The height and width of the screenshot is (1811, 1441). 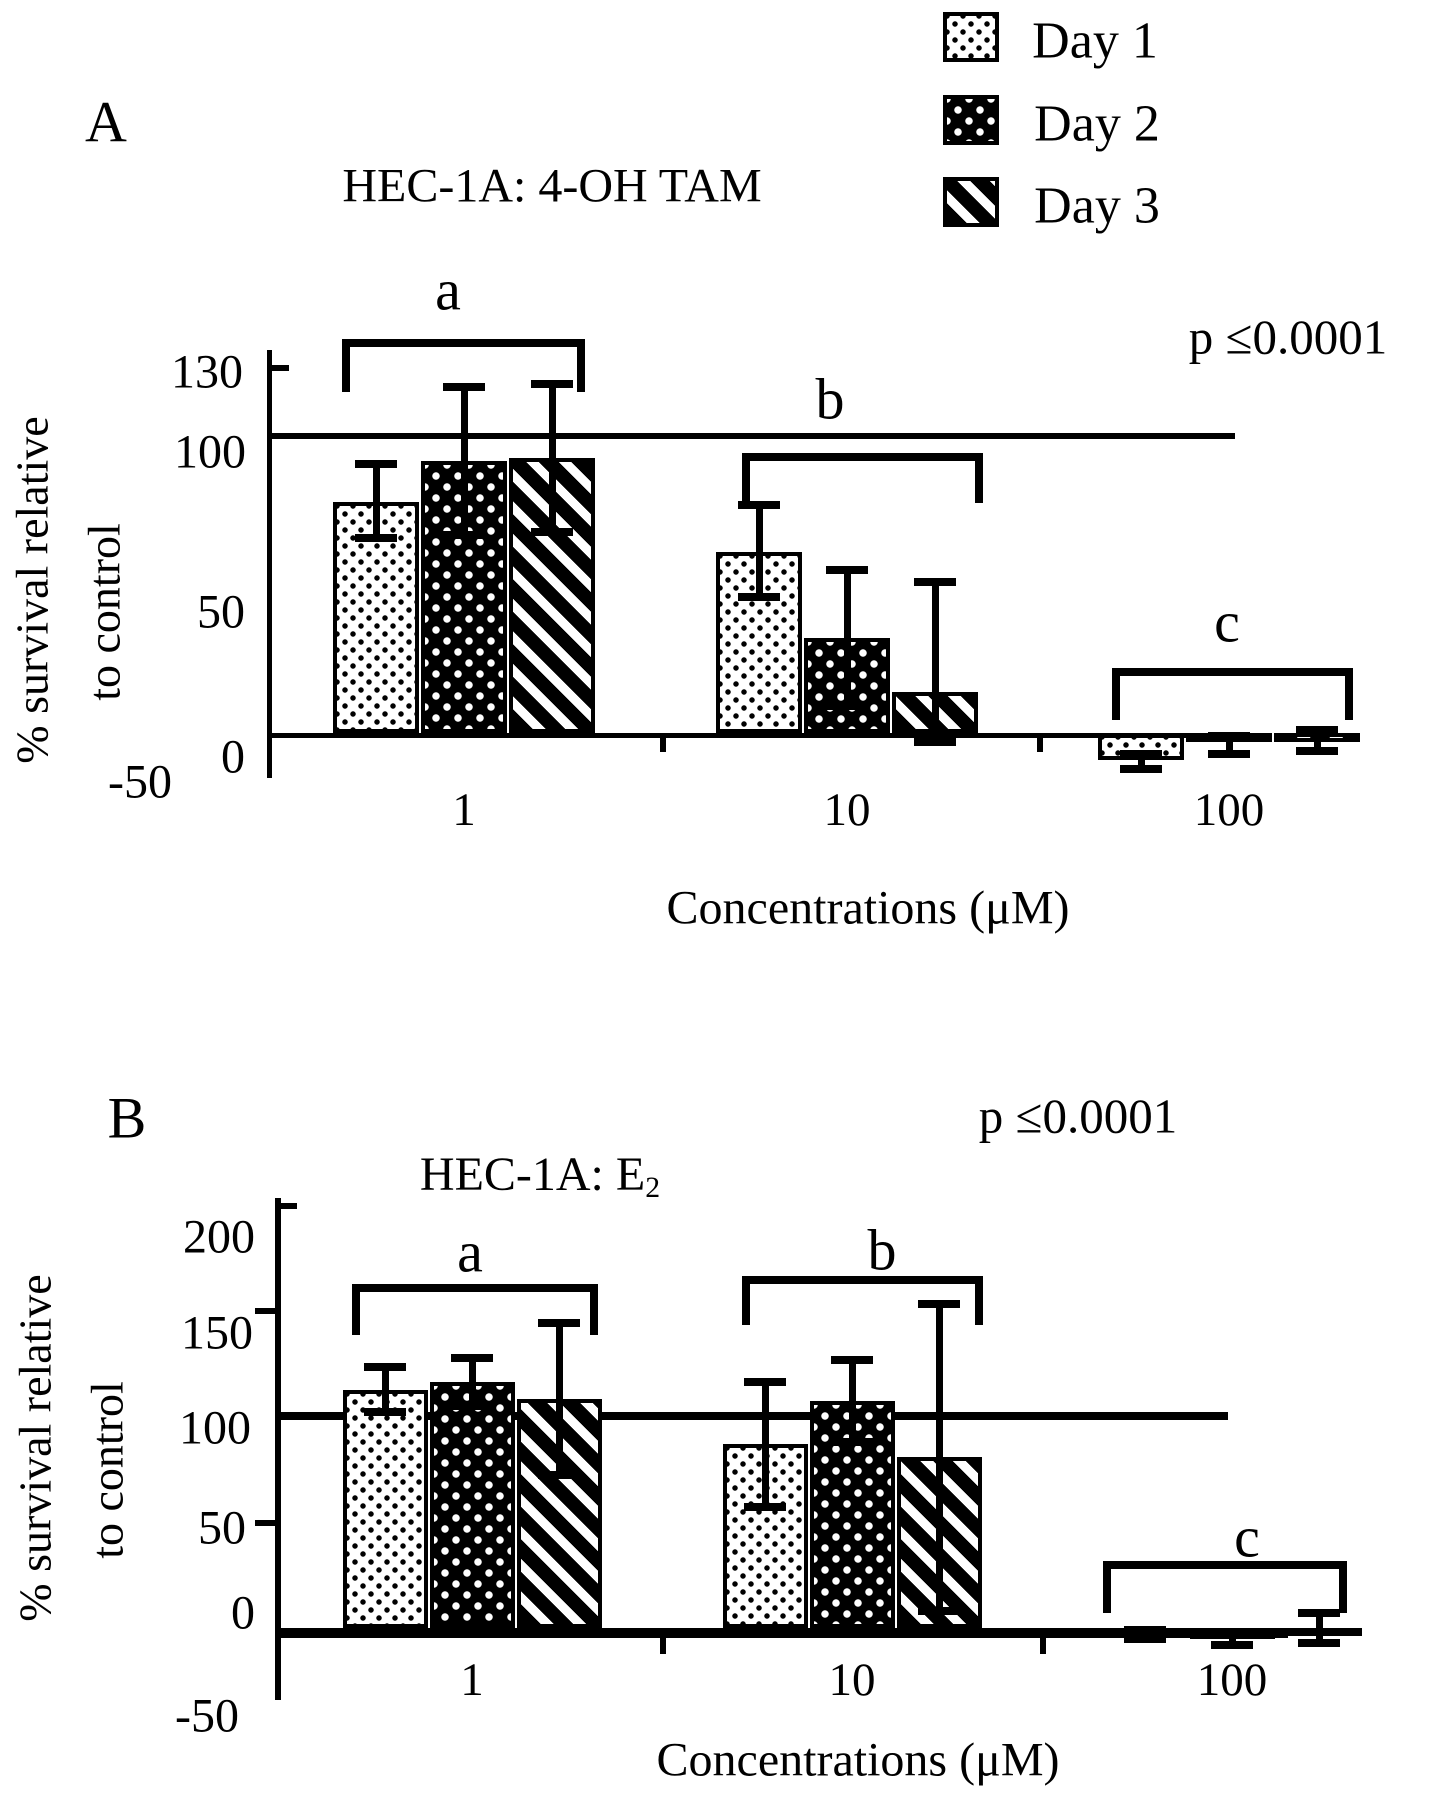 I want to click on panel-a-x-axis-title: Concentrations (μM), so click(x=868, y=908).